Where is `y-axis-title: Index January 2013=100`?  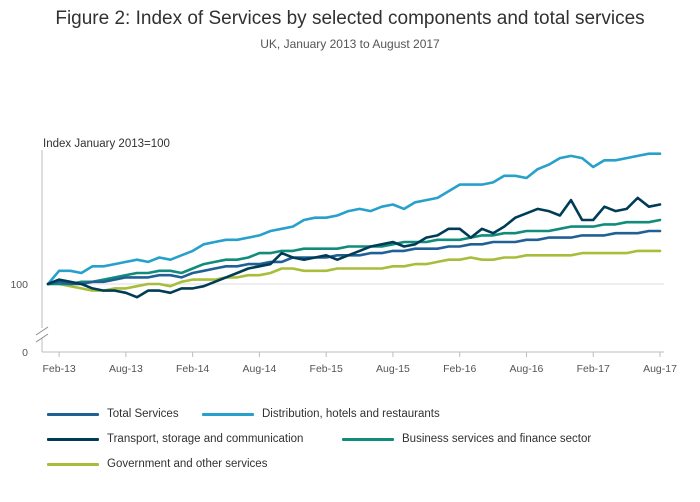
y-axis-title: Index January 2013=100 is located at coordinates (106, 144).